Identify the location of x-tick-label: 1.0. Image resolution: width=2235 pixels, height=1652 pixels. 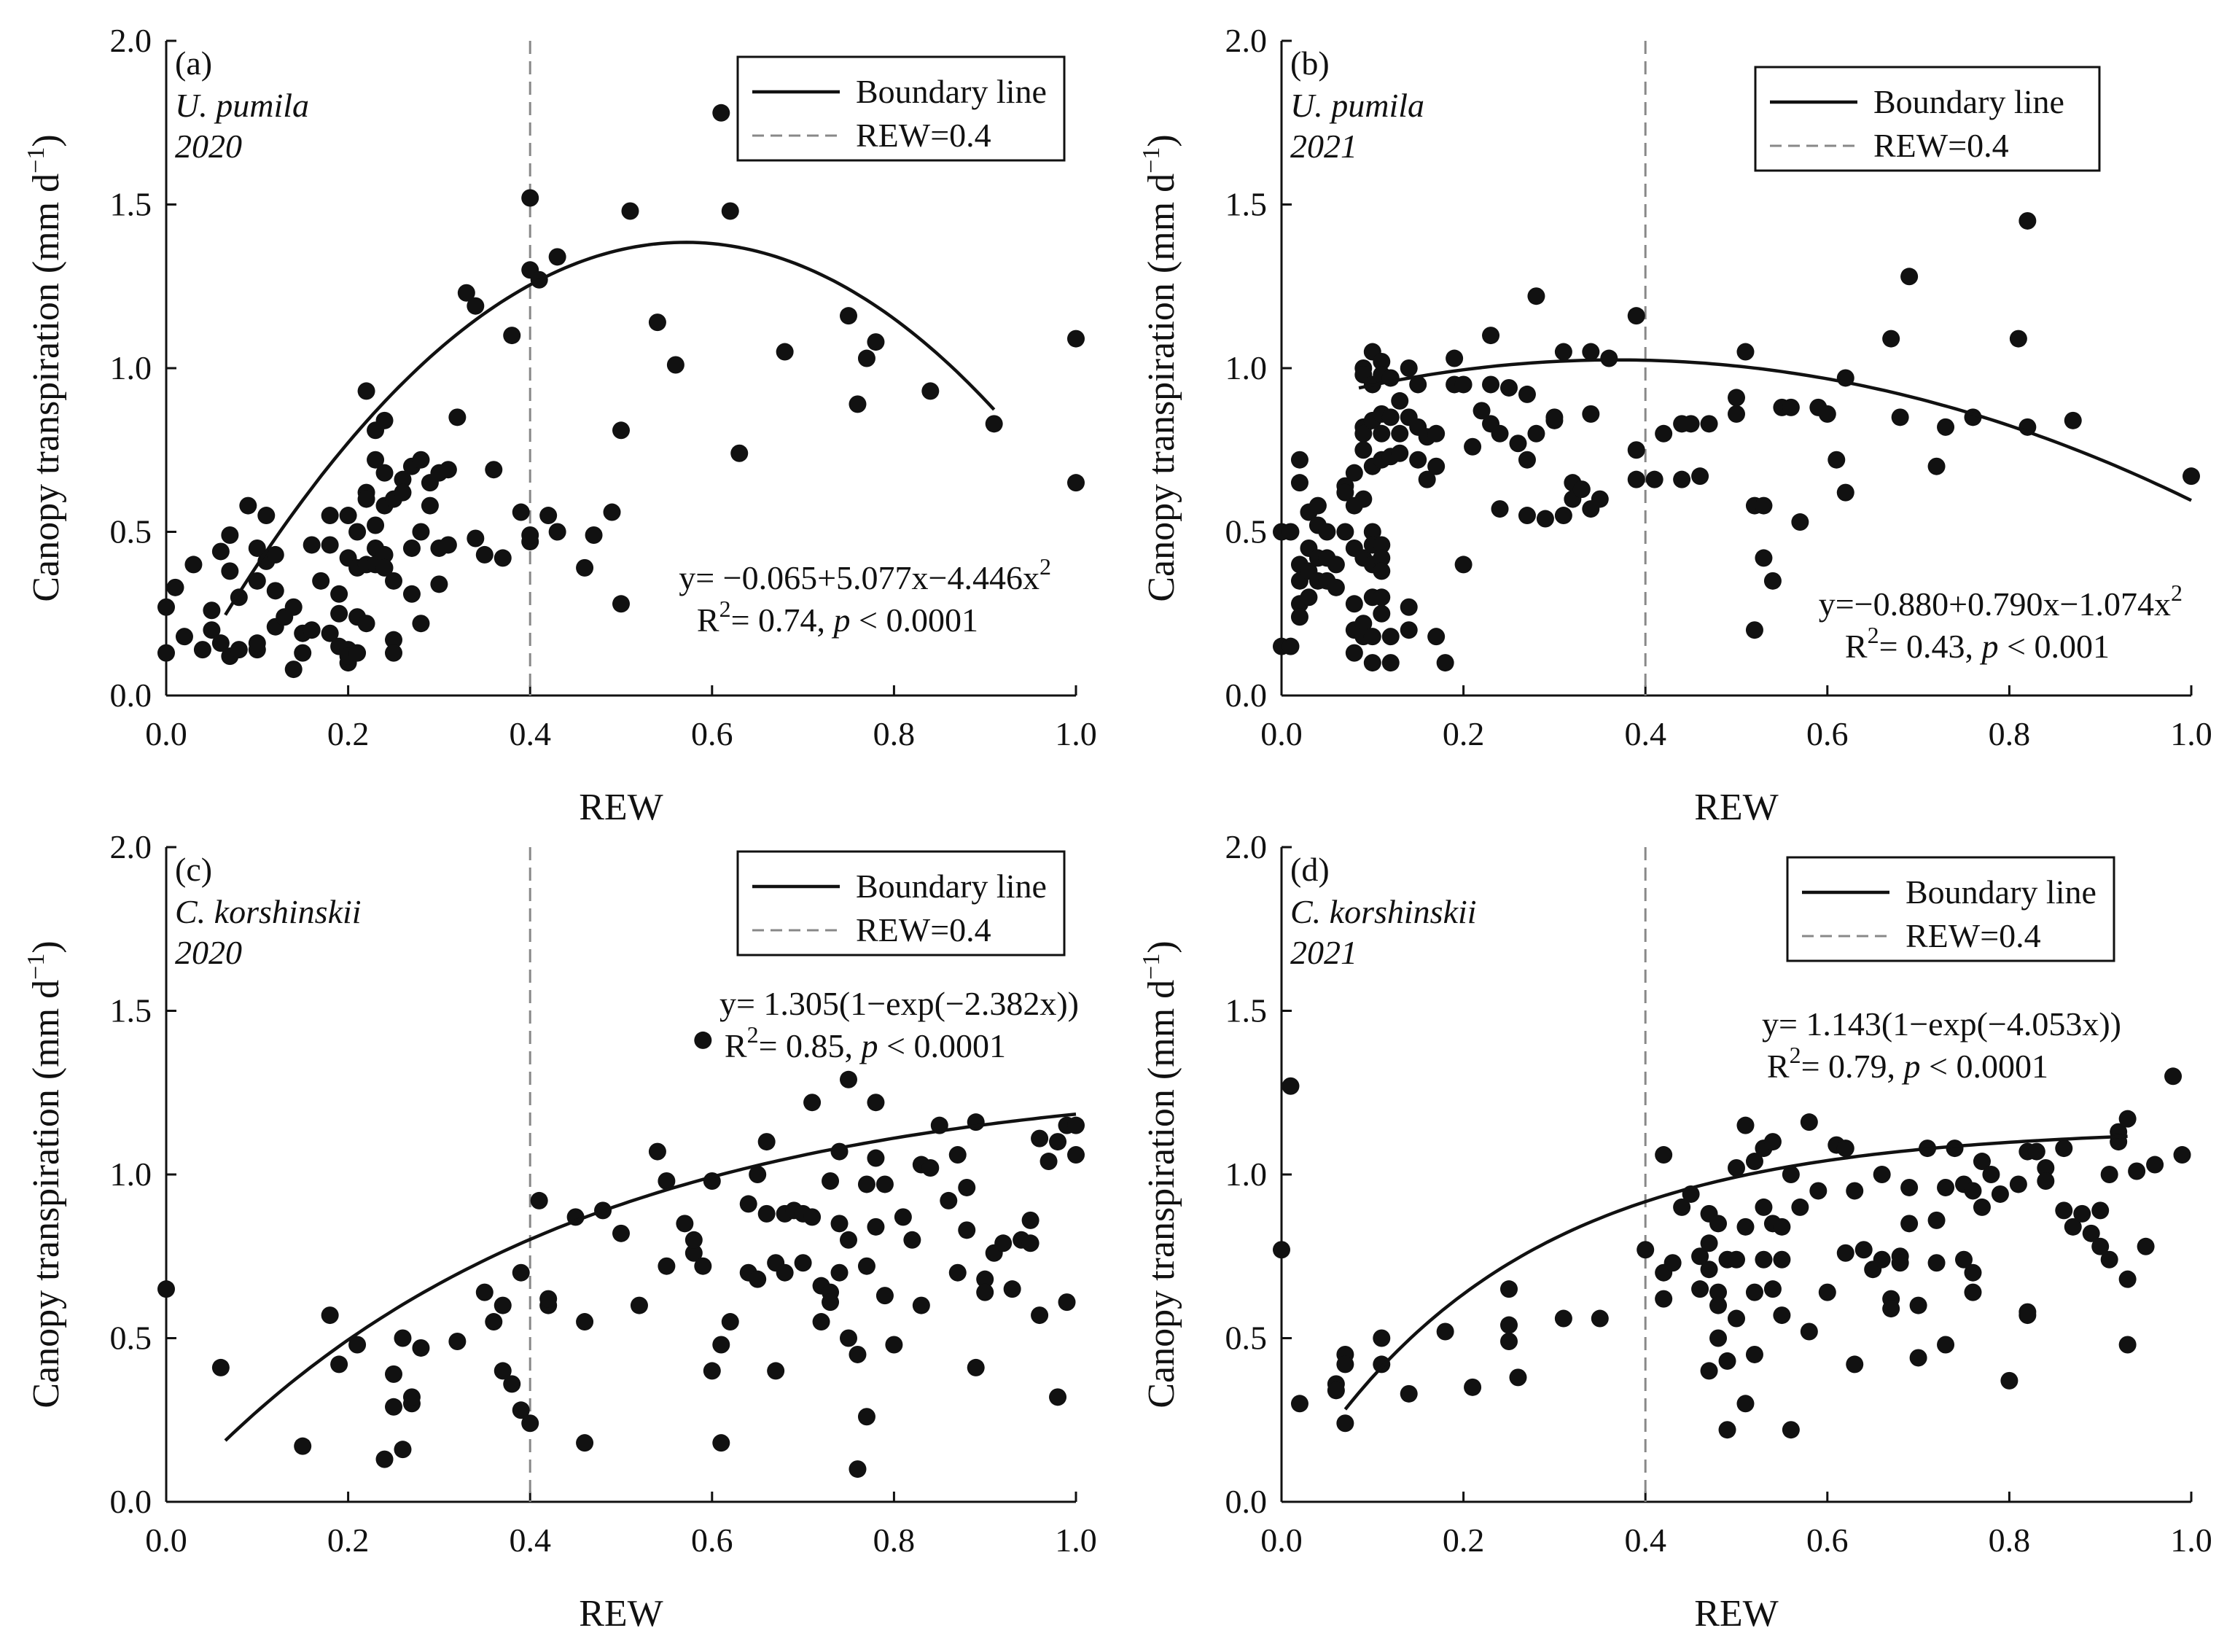
(2191, 1540).